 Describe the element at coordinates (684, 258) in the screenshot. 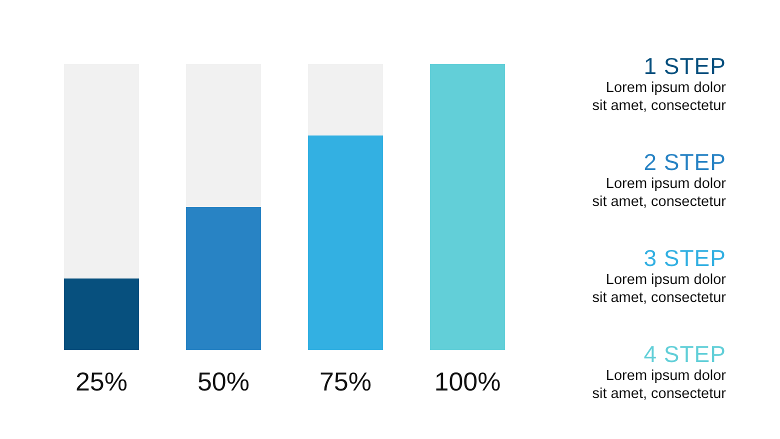

I see `text: 3 STEP` at that location.